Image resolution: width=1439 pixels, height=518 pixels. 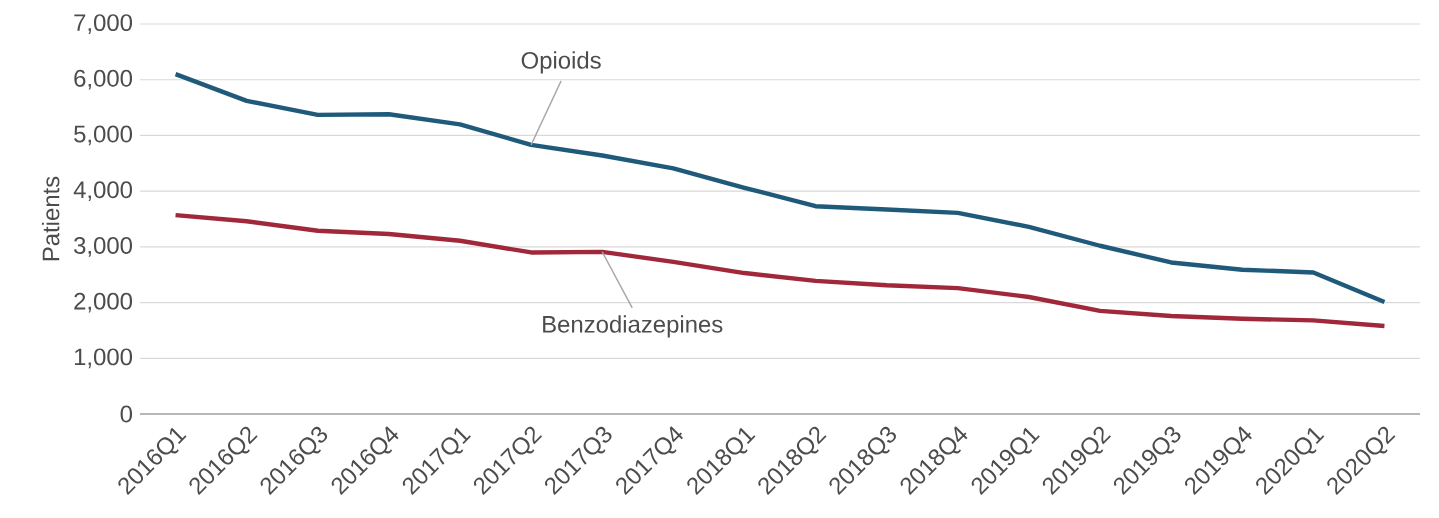 What do you see at coordinates (50, 218) in the screenshot?
I see `y-axis-title: Patients` at bounding box center [50, 218].